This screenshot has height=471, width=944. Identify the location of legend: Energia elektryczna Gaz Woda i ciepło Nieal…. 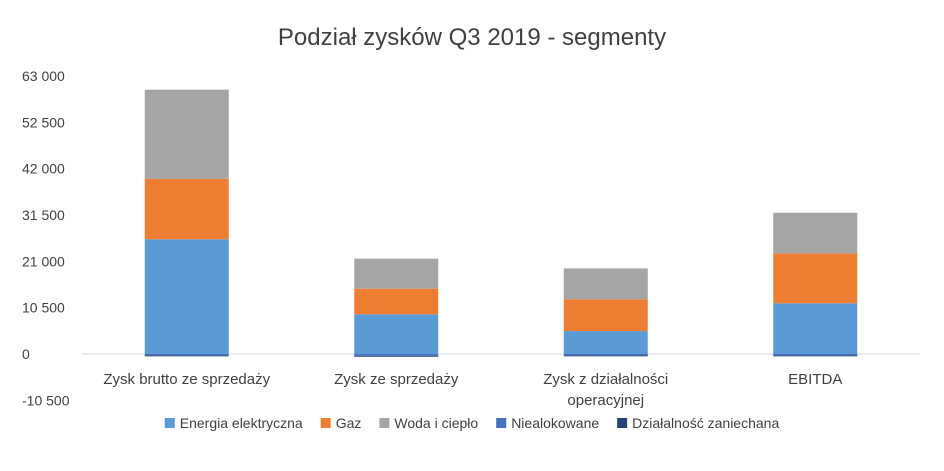
(471, 423).